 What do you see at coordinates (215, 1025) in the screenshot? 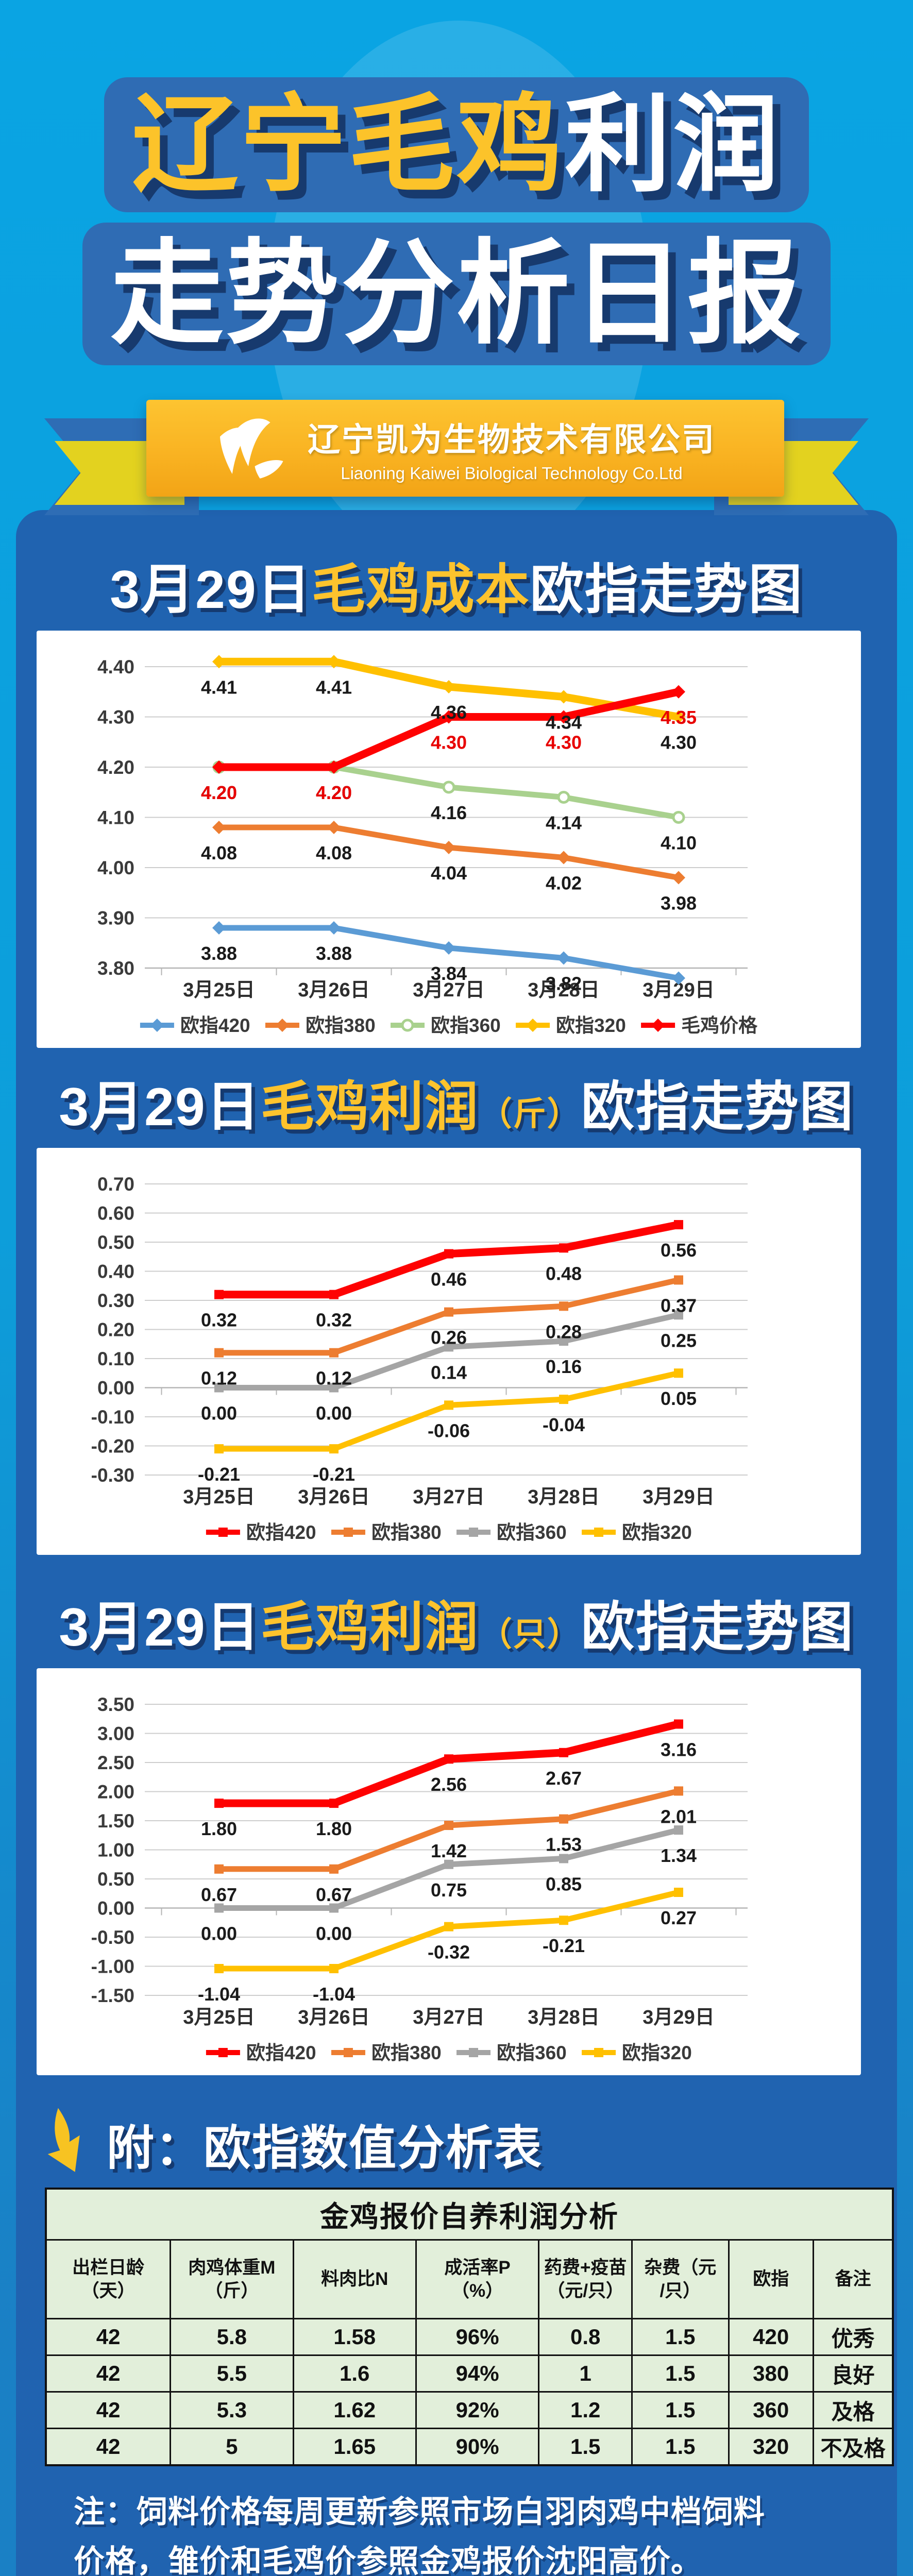
I see `svg-text: 欧指420` at bounding box center [215, 1025].